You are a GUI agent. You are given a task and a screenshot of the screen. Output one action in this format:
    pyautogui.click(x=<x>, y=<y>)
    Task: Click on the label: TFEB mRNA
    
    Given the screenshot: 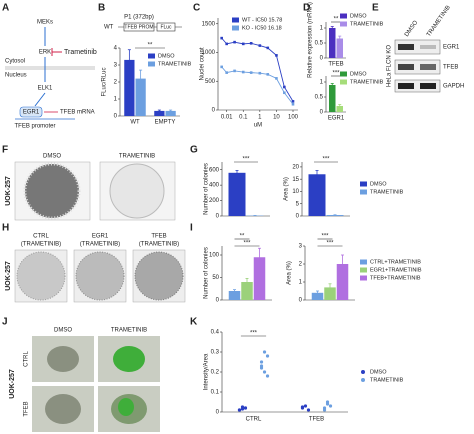 What is the action you would take?
    pyautogui.click(x=77, y=113)
    